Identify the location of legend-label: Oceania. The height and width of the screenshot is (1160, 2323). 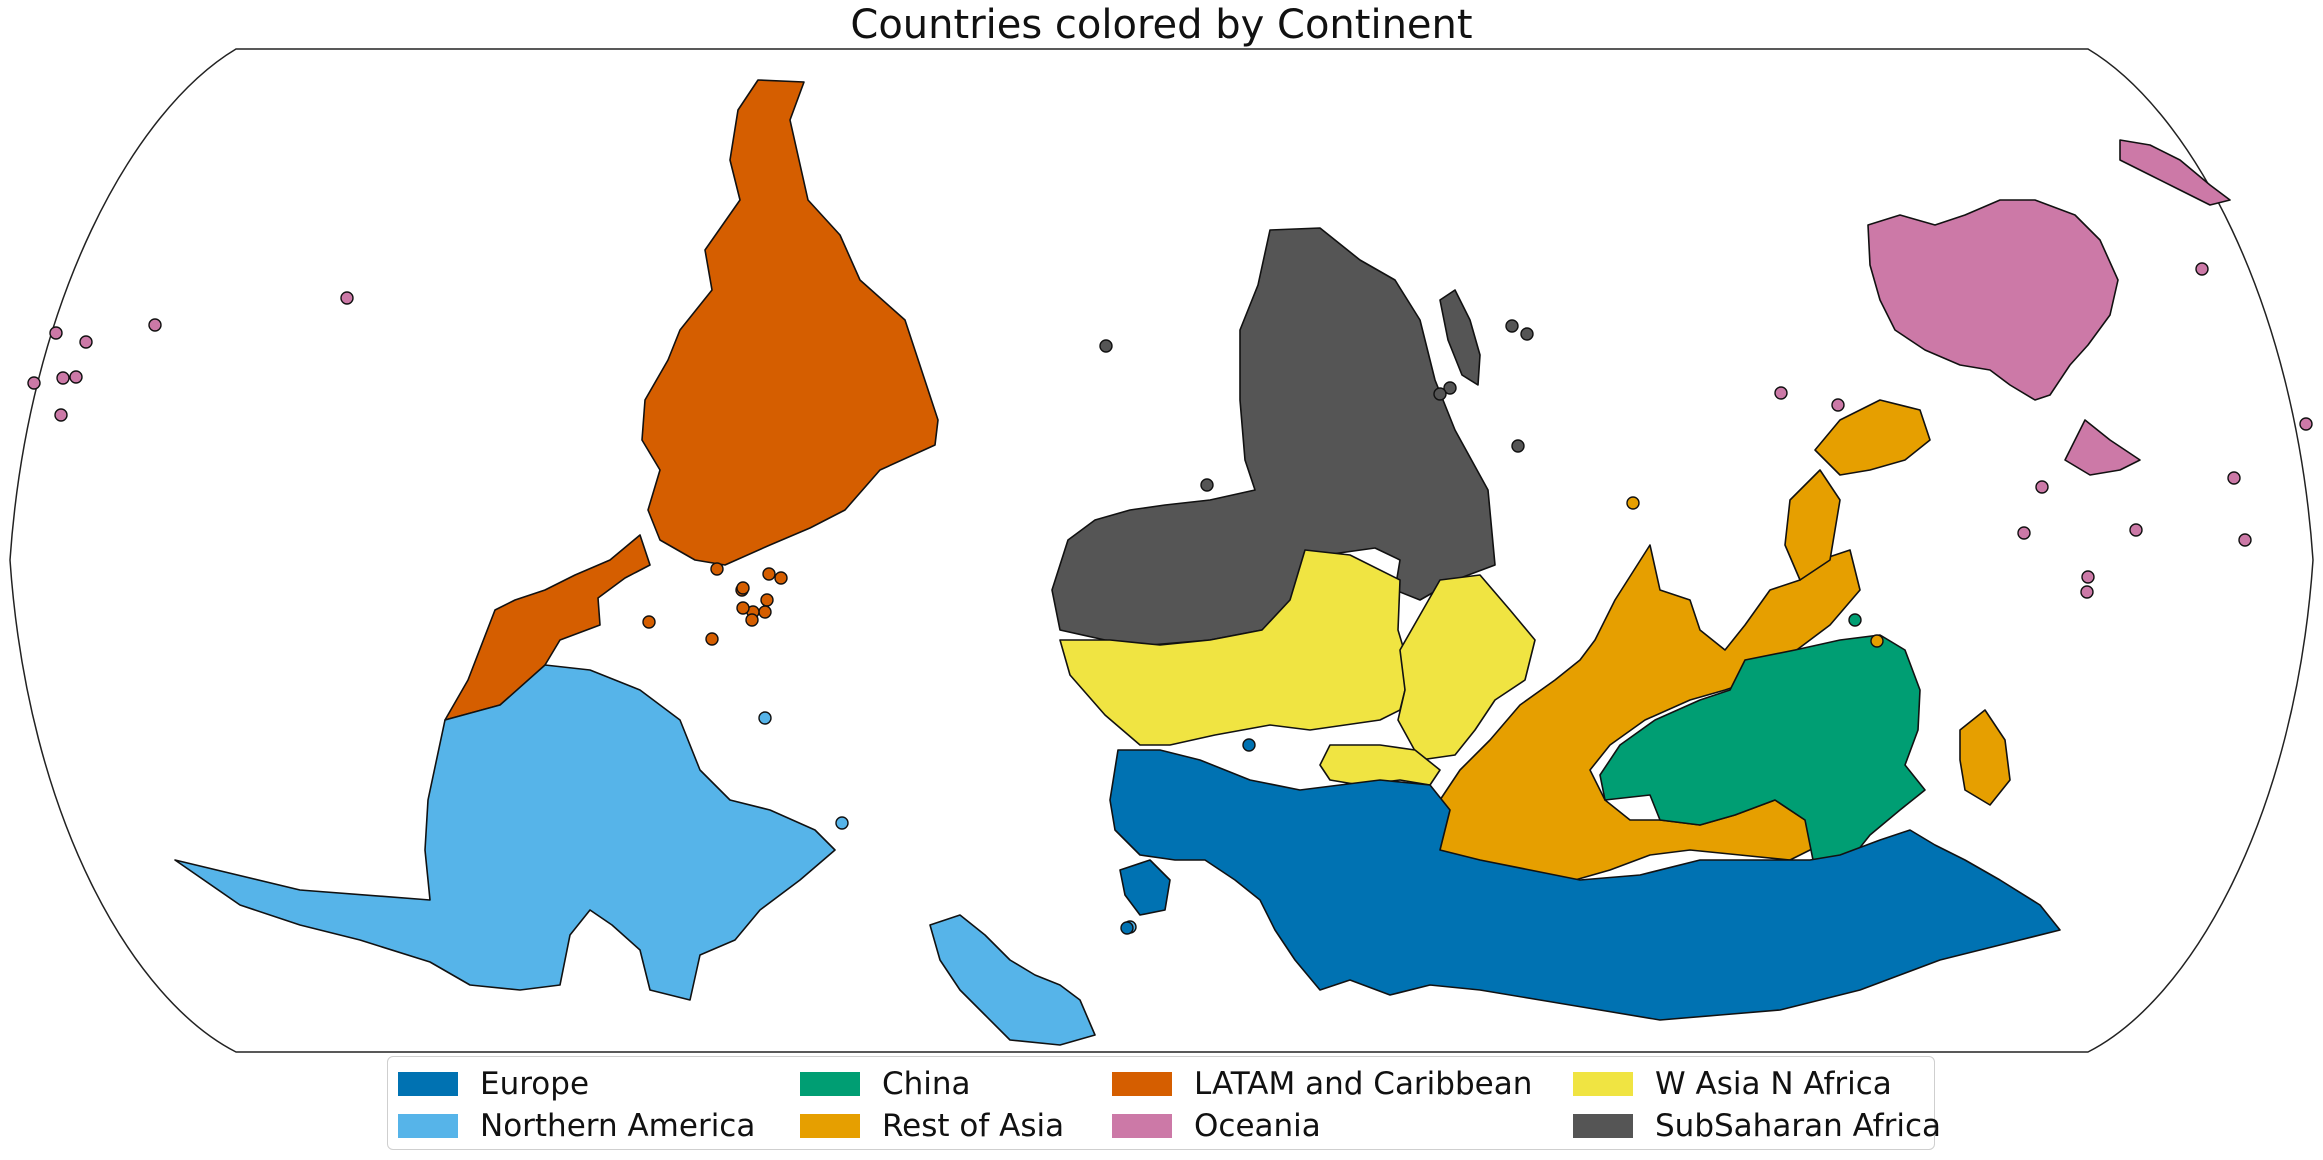
(1257, 1126).